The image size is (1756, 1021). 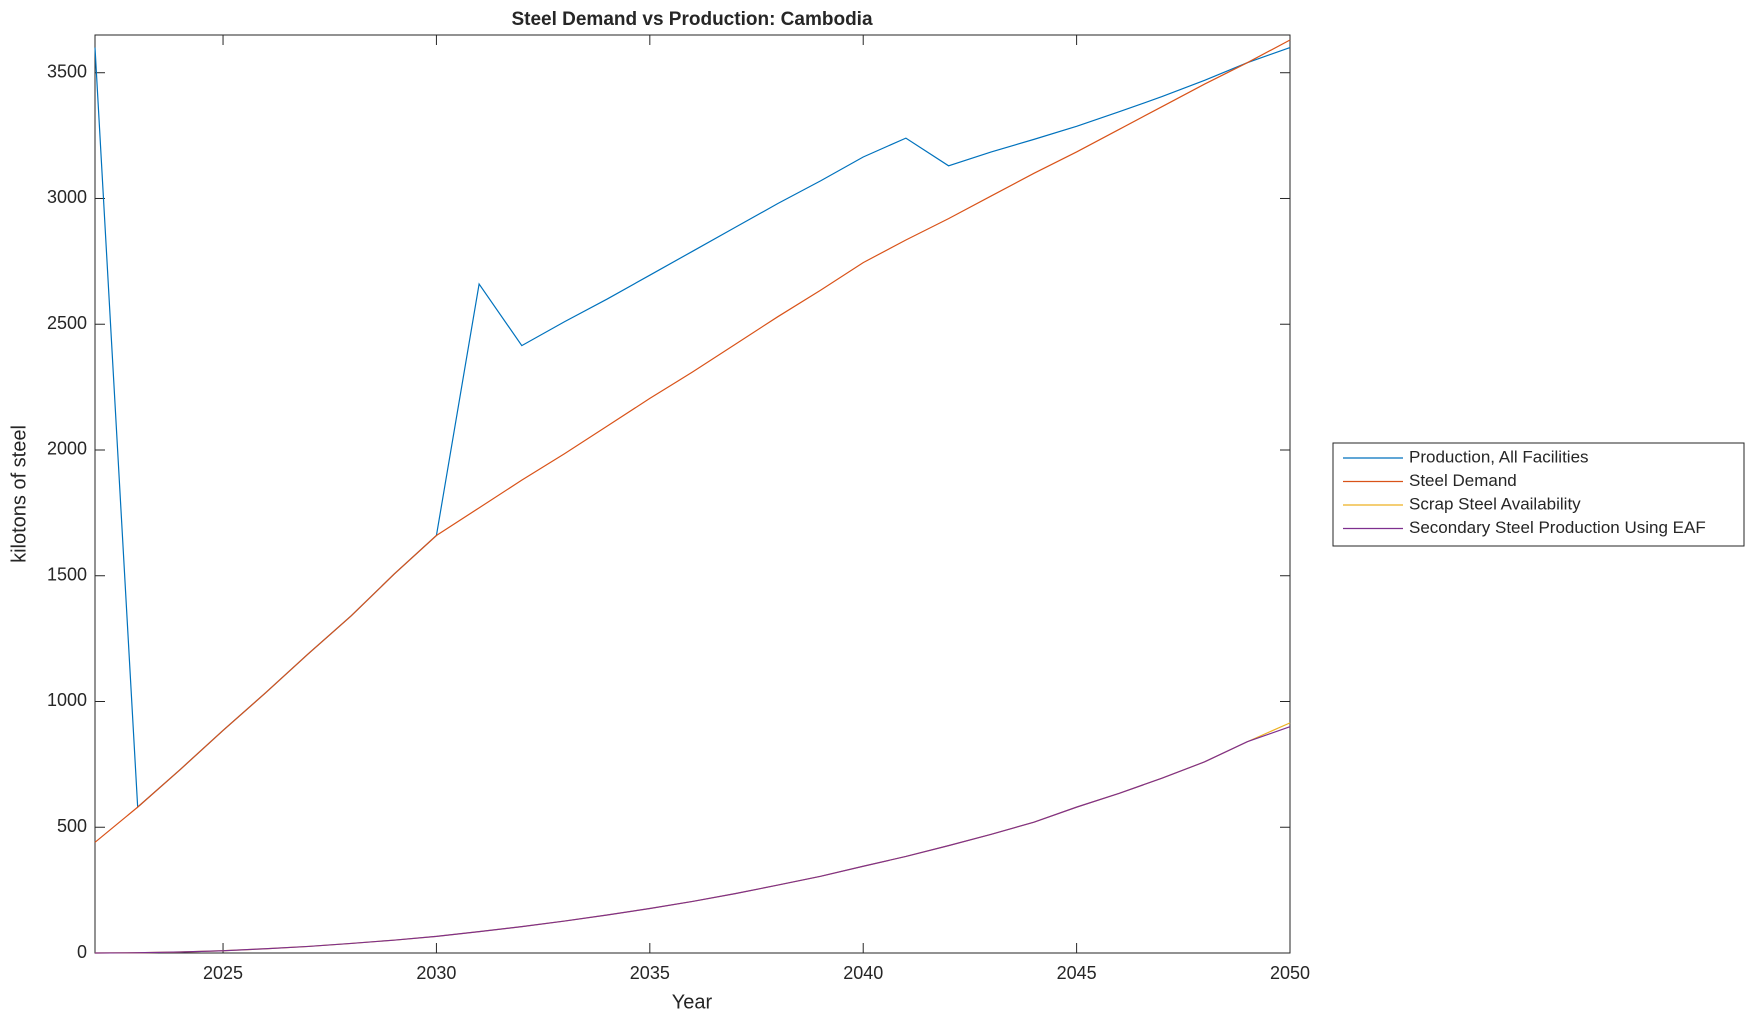 What do you see at coordinates (1495, 503) in the screenshot?
I see `legend-label: Scrap Steel Availability` at bounding box center [1495, 503].